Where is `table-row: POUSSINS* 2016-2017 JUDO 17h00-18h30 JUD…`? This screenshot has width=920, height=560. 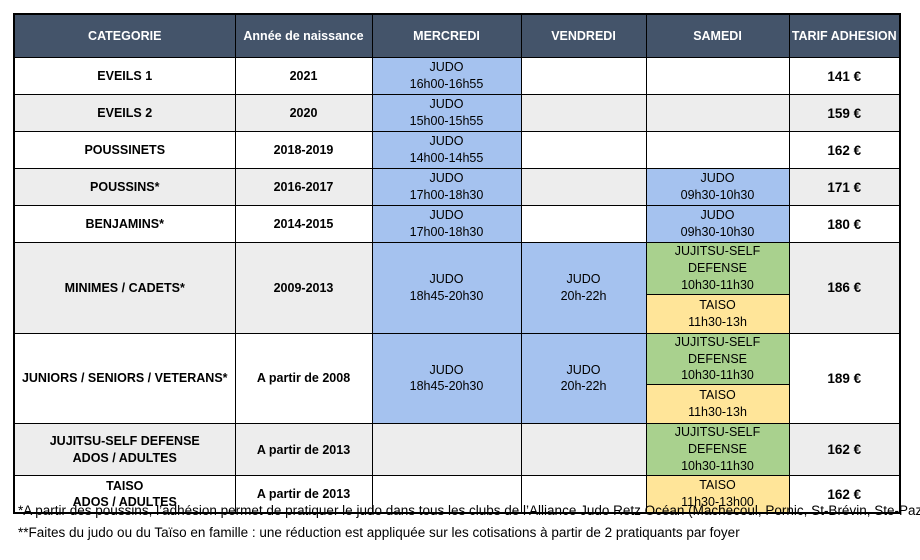
table-row: POUSSINS* 2016-2017 JUDO 17h00-18h30 JUD… is located at coordinates (457, 187).